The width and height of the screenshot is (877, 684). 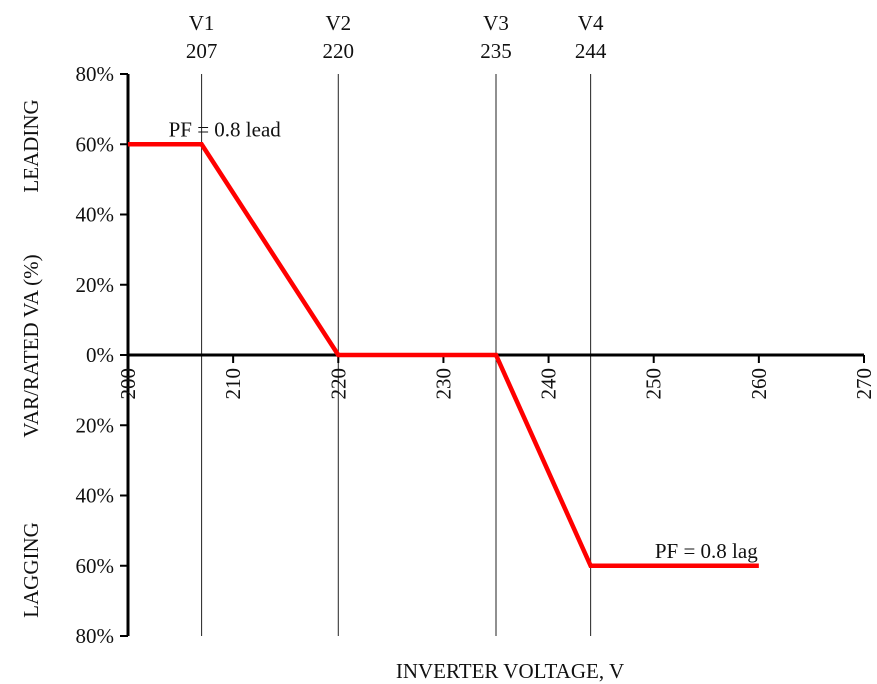 I want to click on x-tick-label: 260, so click(x=759, y=384).